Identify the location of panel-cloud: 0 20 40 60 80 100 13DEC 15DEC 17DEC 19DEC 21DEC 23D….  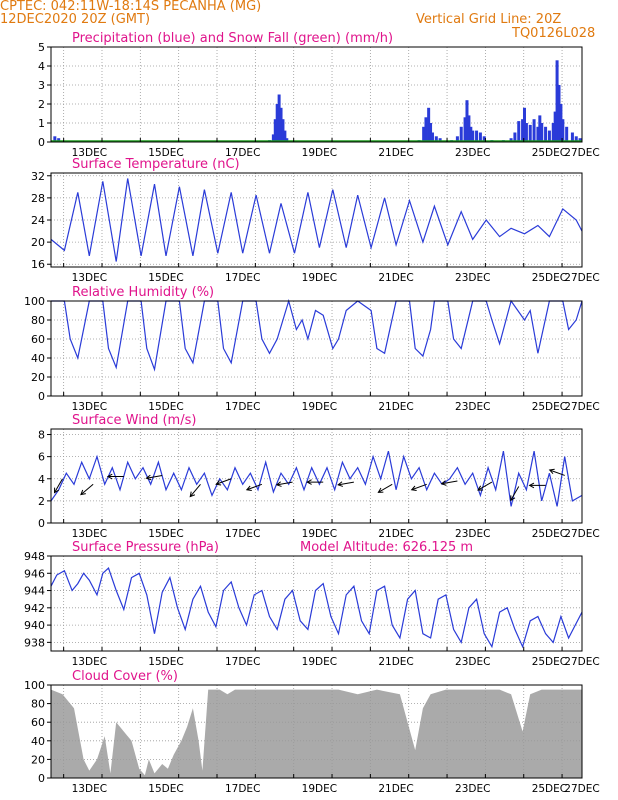
(312, 732).